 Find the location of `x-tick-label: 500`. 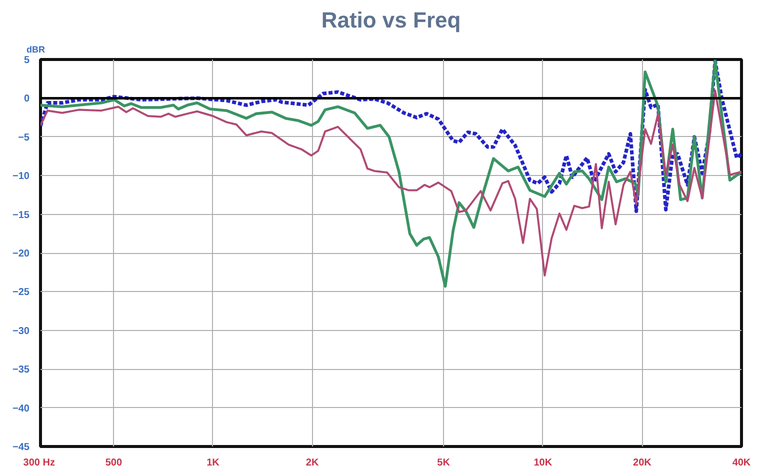

x-tick-label: 500 is located at coordinates (113, 463).